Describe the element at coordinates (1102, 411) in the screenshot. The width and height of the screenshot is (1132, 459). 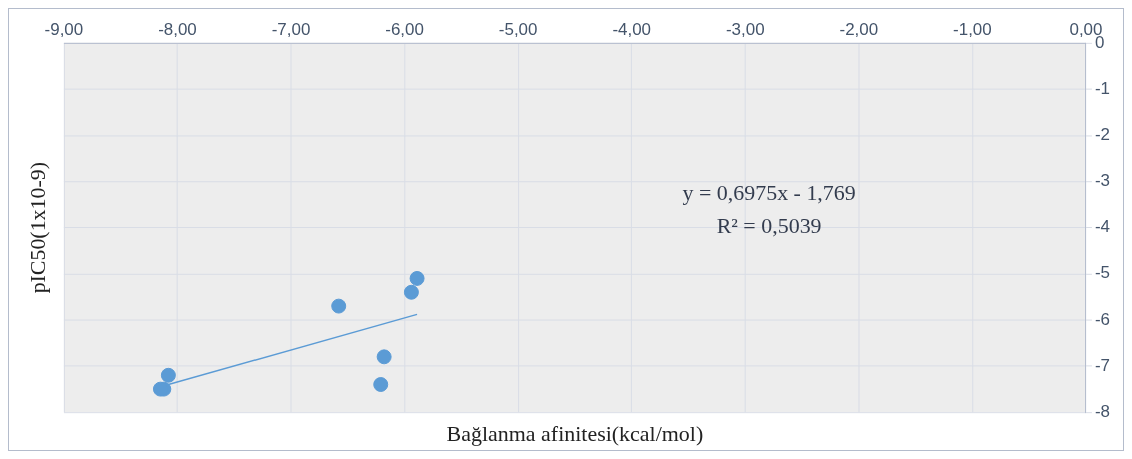
I see `y-tick-label: -8` at that location.